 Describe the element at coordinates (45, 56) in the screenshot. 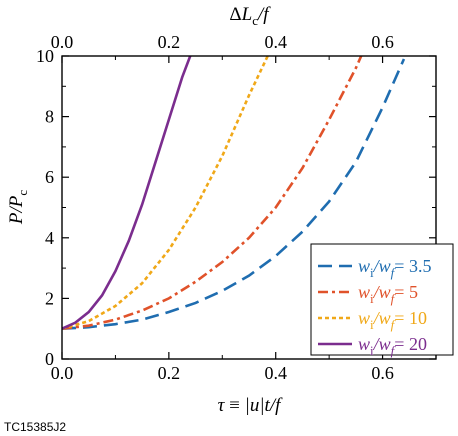

I see `y-tick-label: 10` at that location.